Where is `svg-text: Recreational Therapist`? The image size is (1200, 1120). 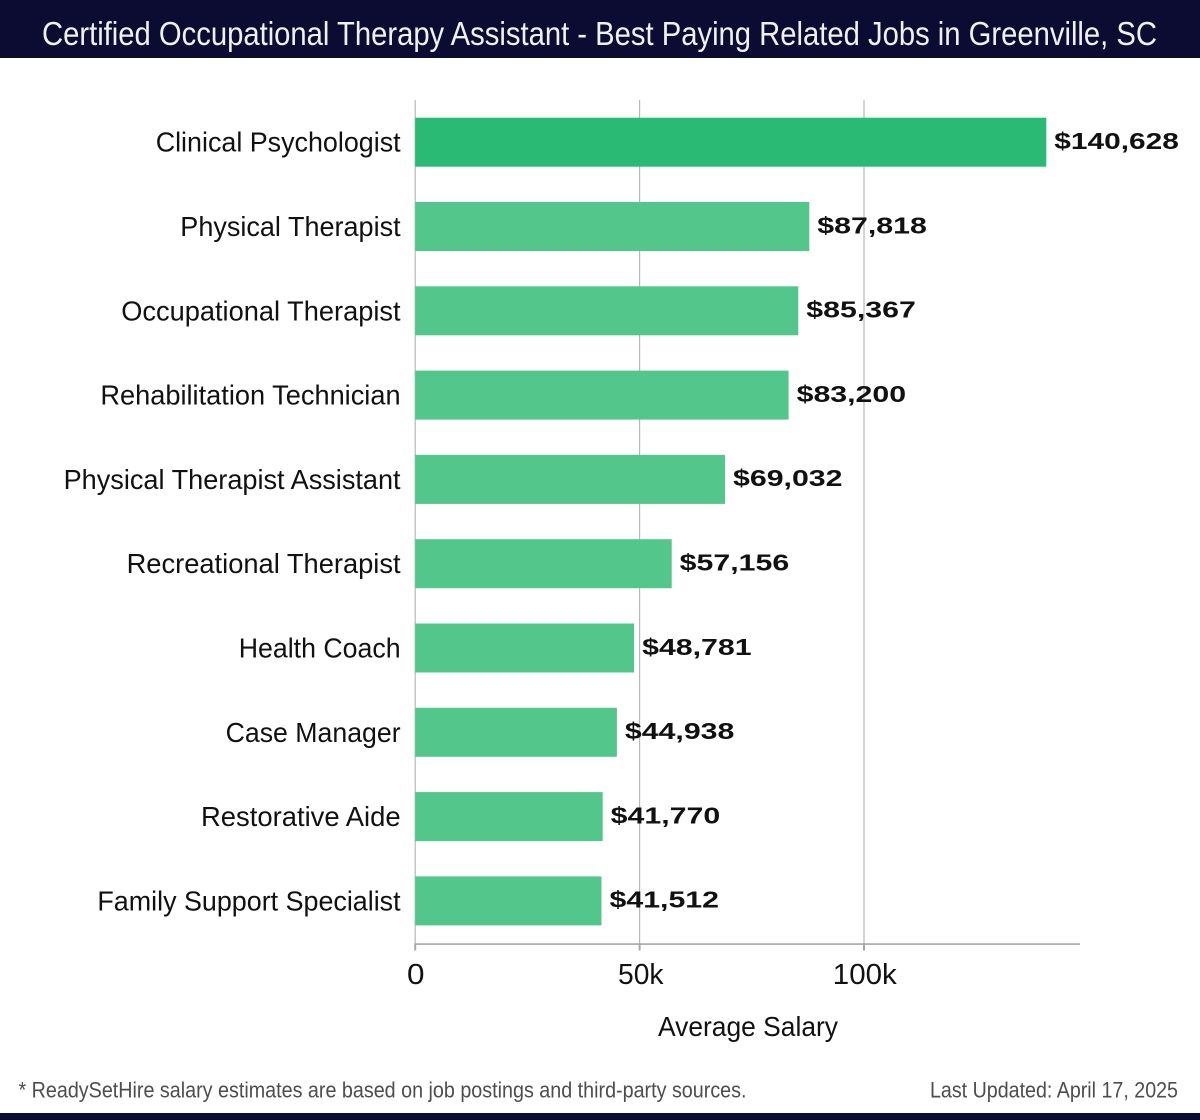 svg-text: Recreational Therapist is located at coordinates (264, 563).